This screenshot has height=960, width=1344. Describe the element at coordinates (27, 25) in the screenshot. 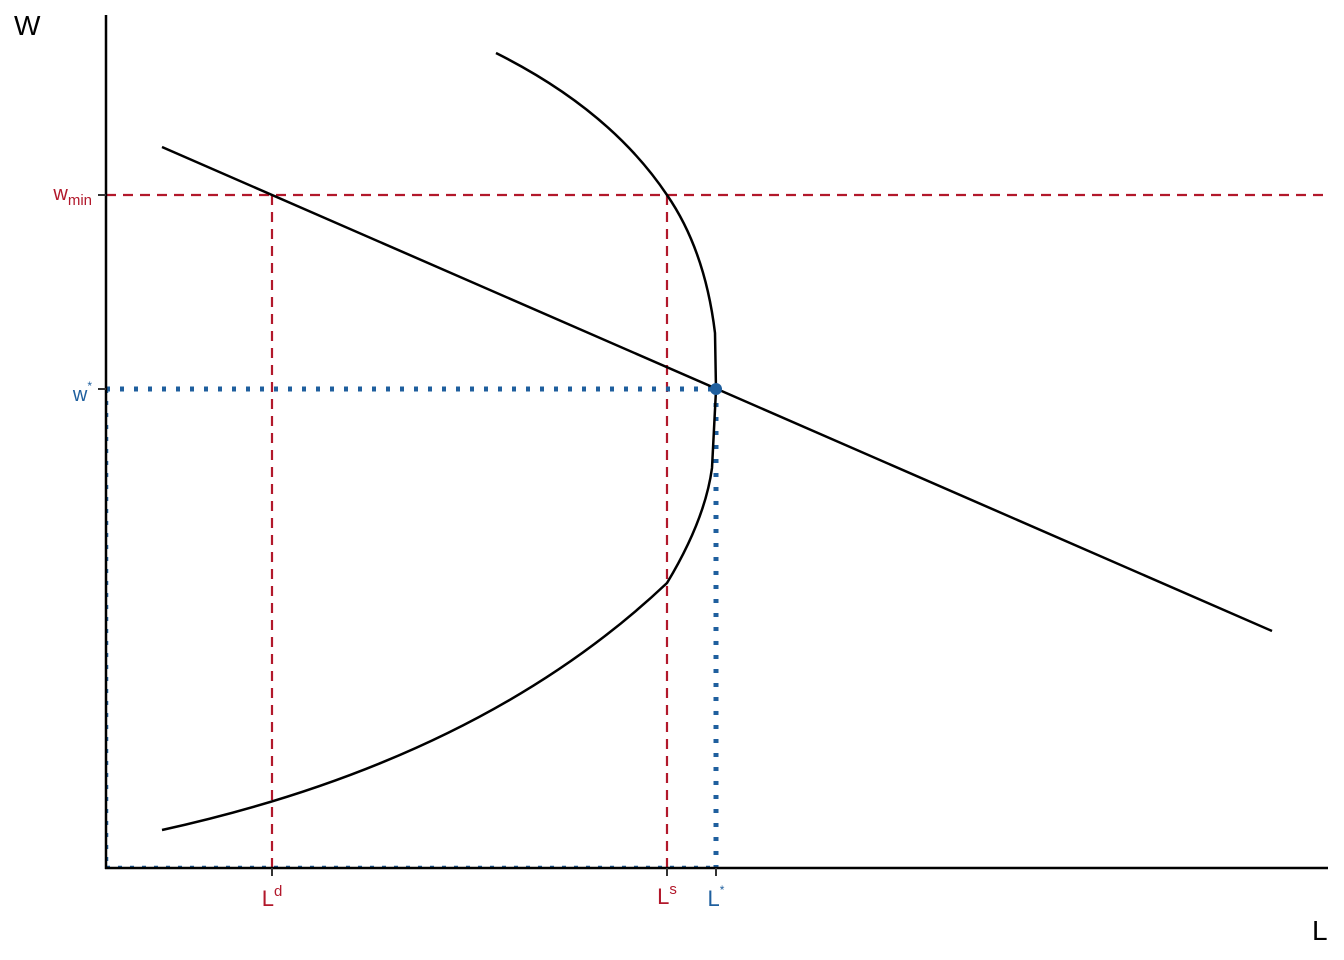

I see `y-axis-label: W` at that location.